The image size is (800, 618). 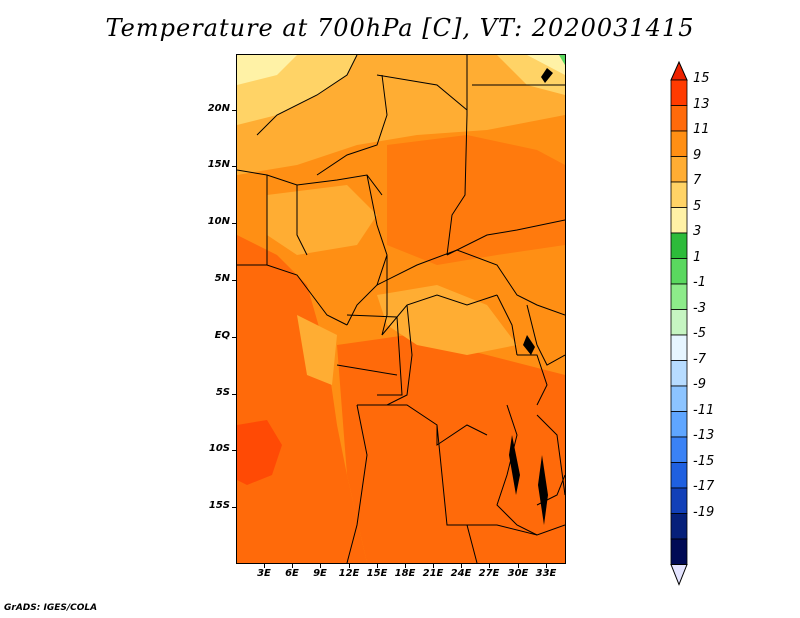 What do you see at coordinates (461, 573) in the screenshot?
I see `x-tick-label: 24E` at bounding box center [461, 573].